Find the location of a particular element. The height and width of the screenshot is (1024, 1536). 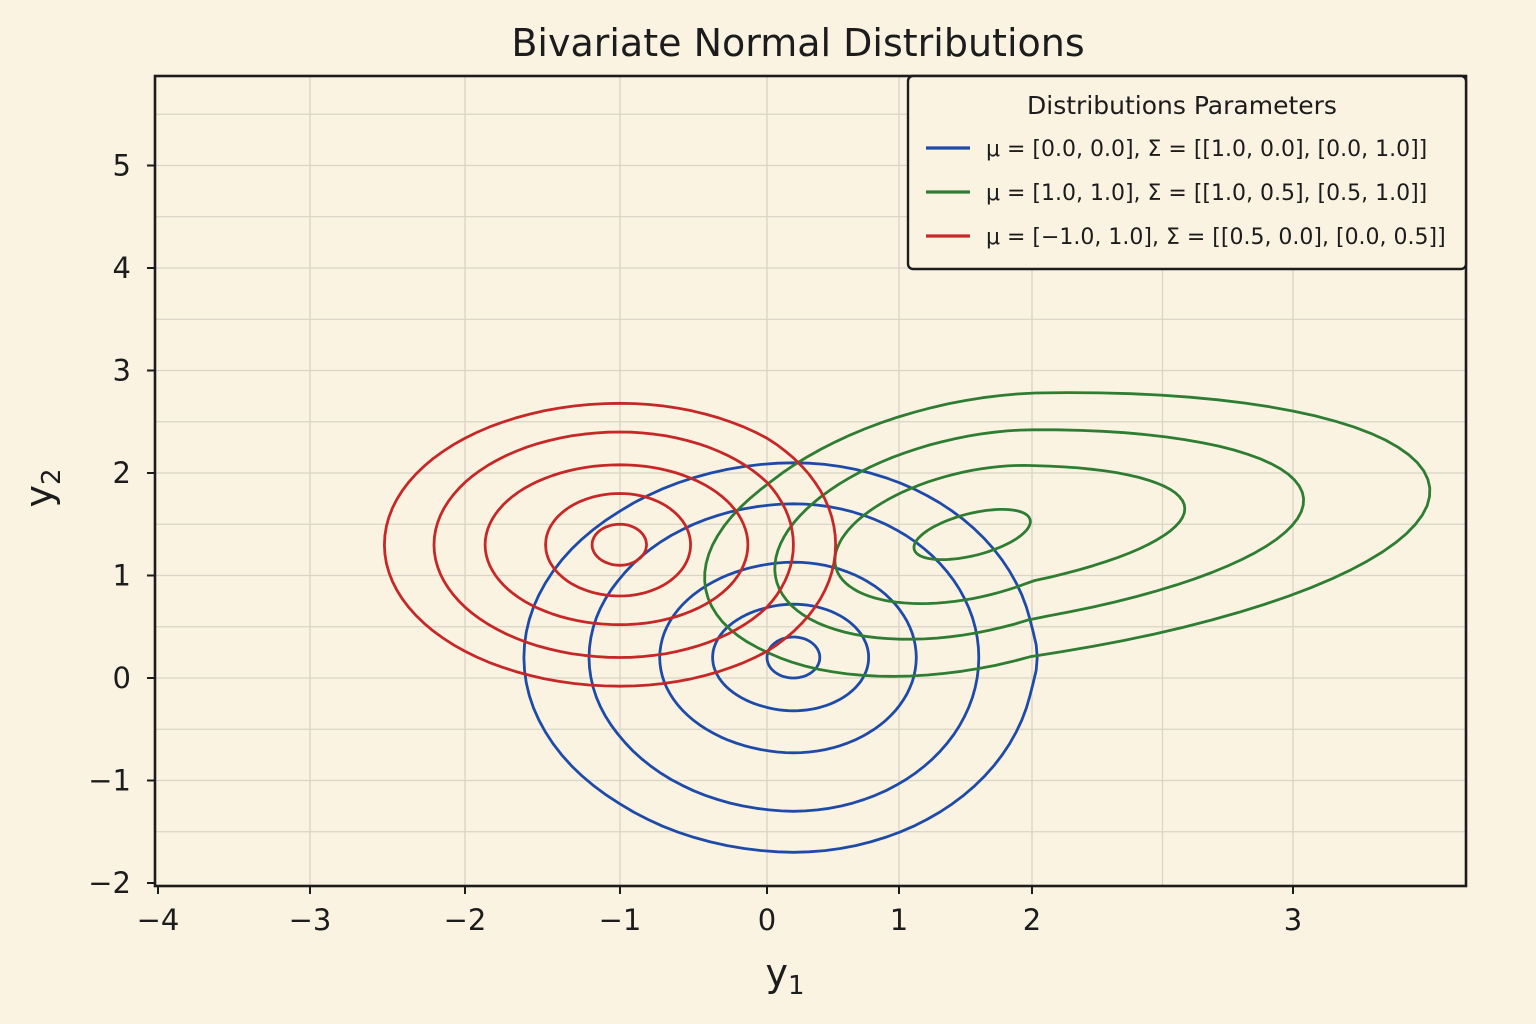

x-tick-label: 3 is located at coordinates (1293, 920).